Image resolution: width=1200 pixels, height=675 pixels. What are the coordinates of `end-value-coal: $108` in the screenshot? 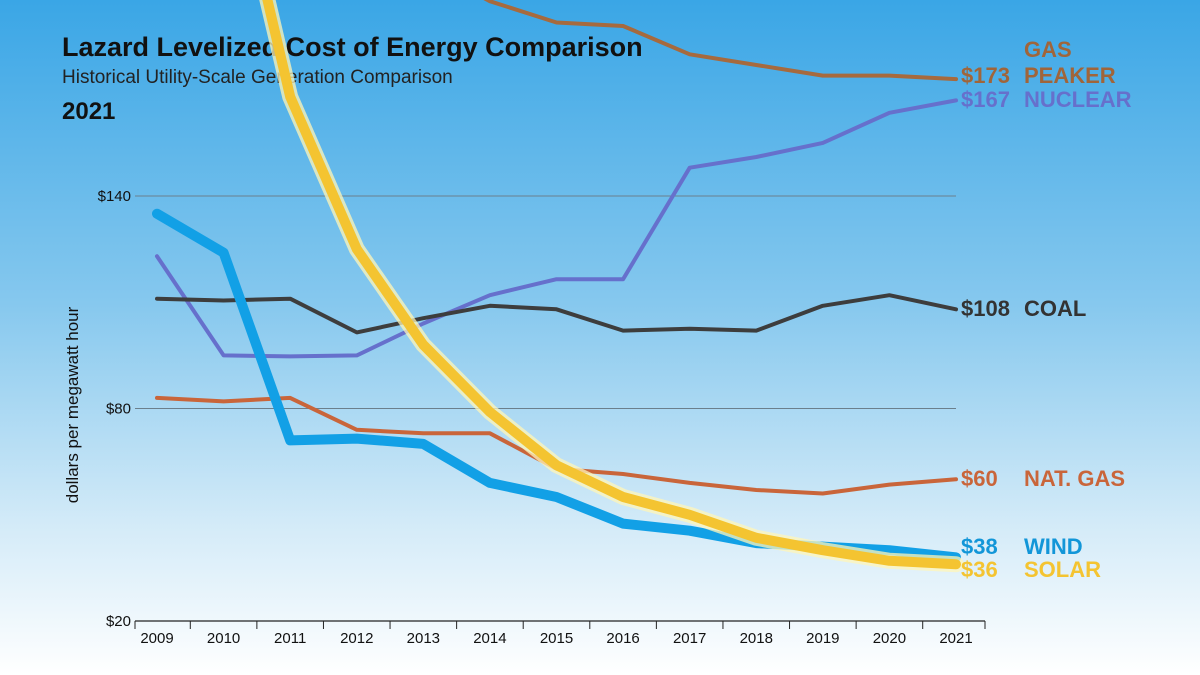 It's located at (985, 308).